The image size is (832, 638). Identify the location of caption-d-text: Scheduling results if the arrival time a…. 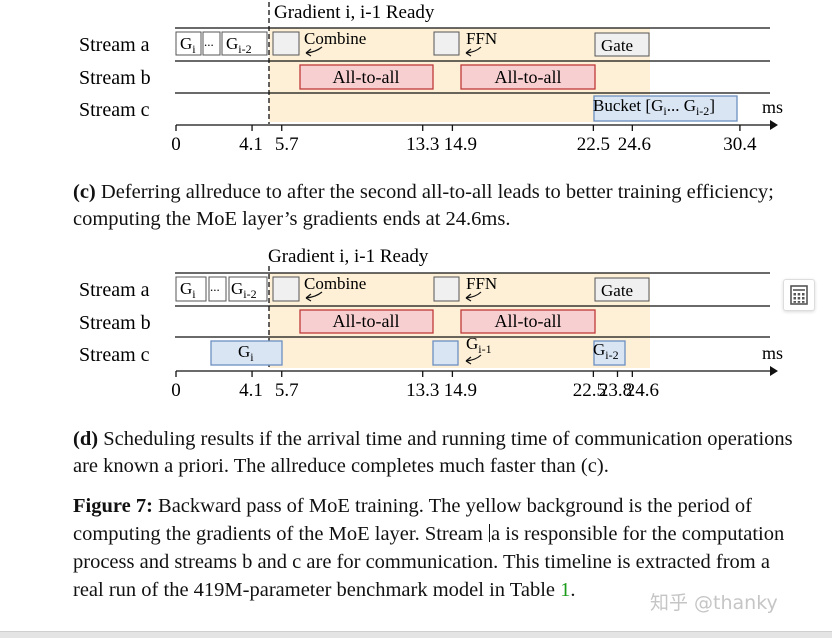
(433, 452).